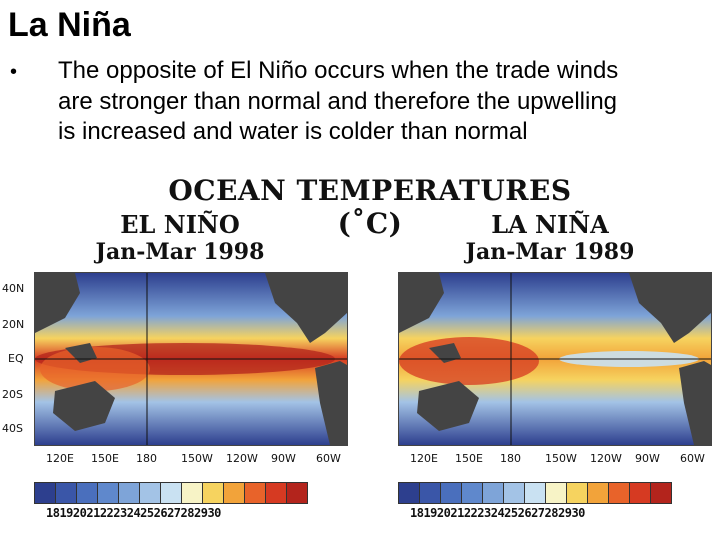 The image size is (720, 540). What do you see at coordinates (13, 288) in the screenshot?
I see `lat-label: 40N` at bounding box center [13, 288].